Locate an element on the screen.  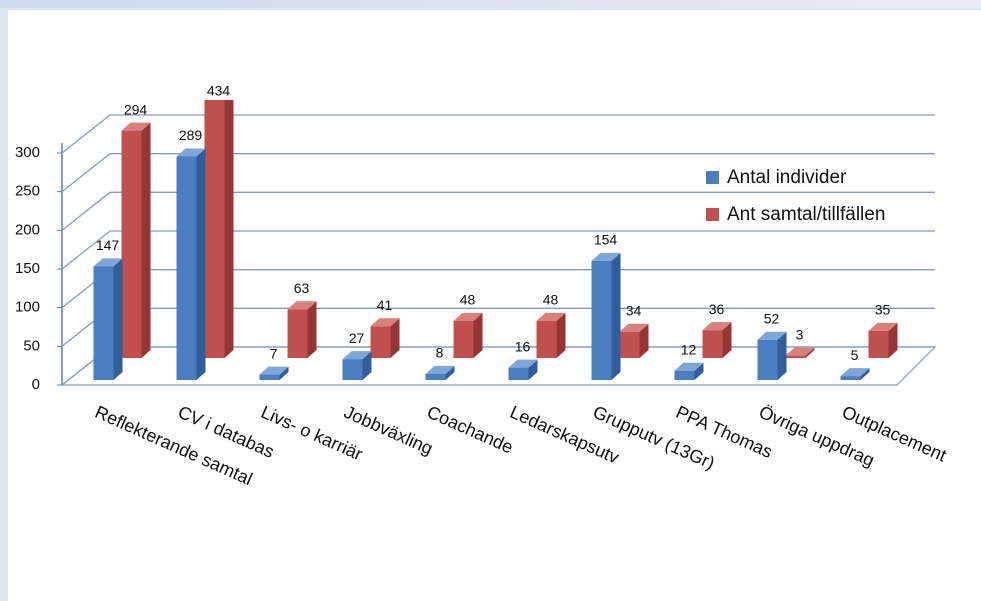
value-label: 7 is located at coordinates (274, 353).